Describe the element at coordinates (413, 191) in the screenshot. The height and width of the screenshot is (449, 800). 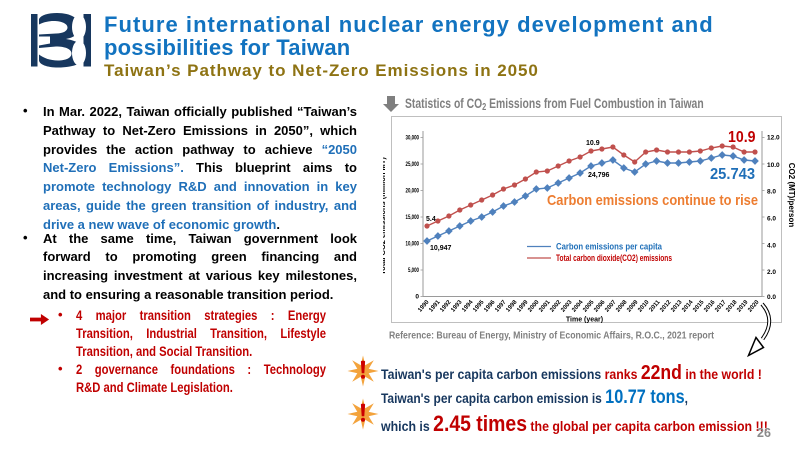
I see `svg-text: 20,000` at that location.